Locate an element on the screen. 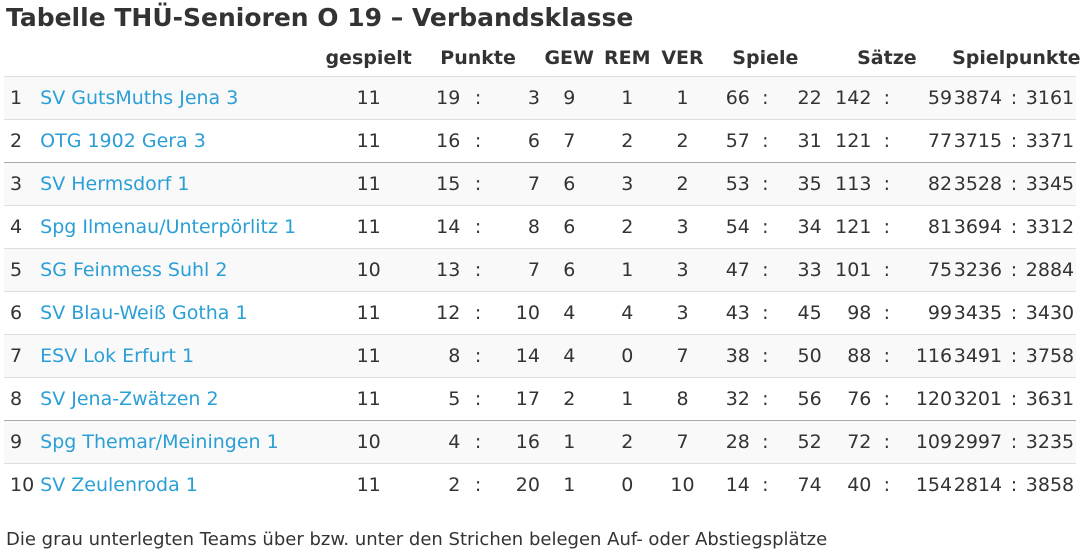 The height and width of the screenshot is (560, 1080). rem-cell: 2 is located at coordinates (627, 227).